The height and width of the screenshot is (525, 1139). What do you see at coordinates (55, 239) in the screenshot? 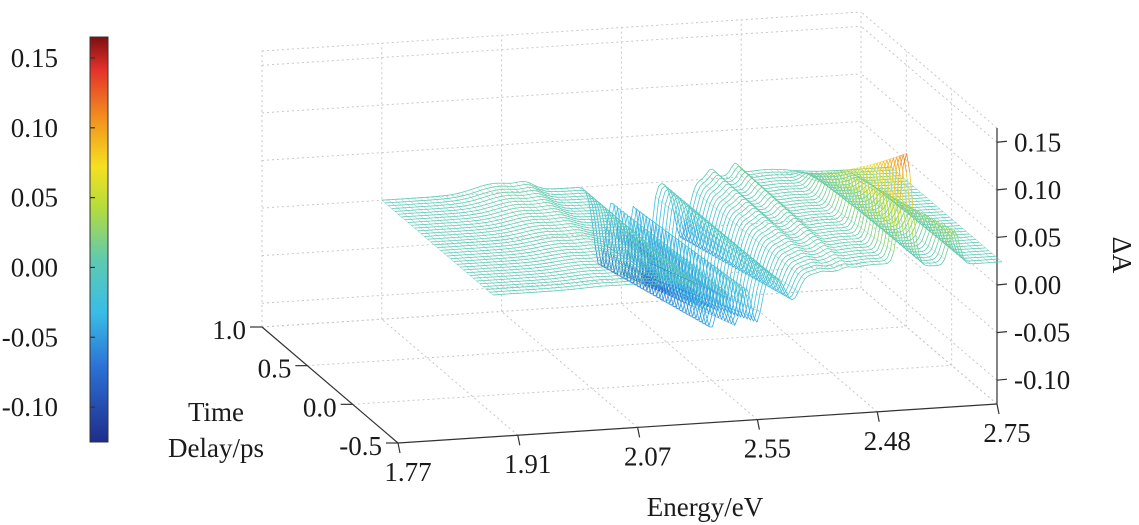
I see `colorbar: 0.15 0.10 0.05 0.00 -0.05 -0.10` at bounding box center [55, 239].